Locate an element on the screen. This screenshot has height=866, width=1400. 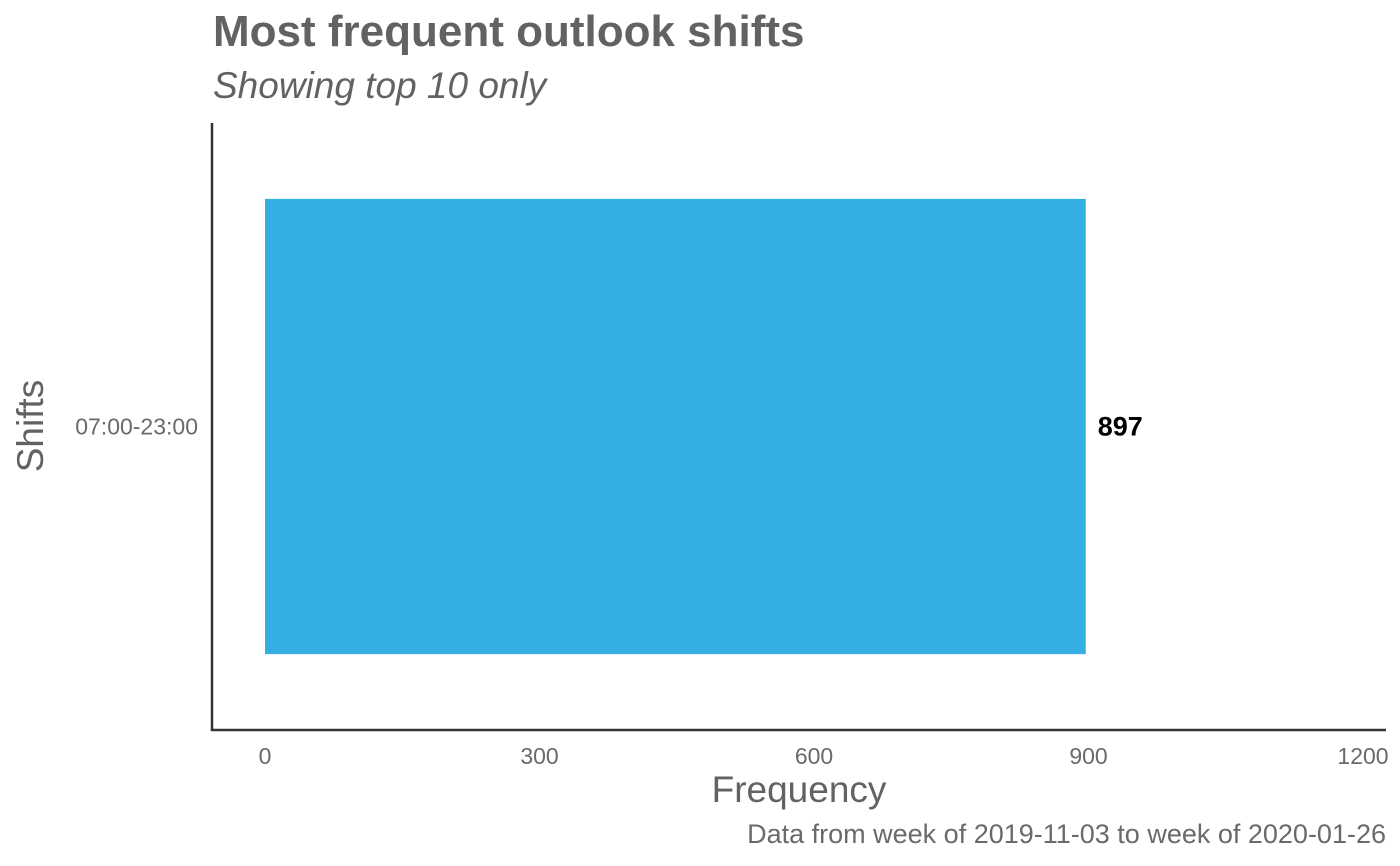
chart-subtitle: Showing top 10 only is located at coordinates (380, 85).